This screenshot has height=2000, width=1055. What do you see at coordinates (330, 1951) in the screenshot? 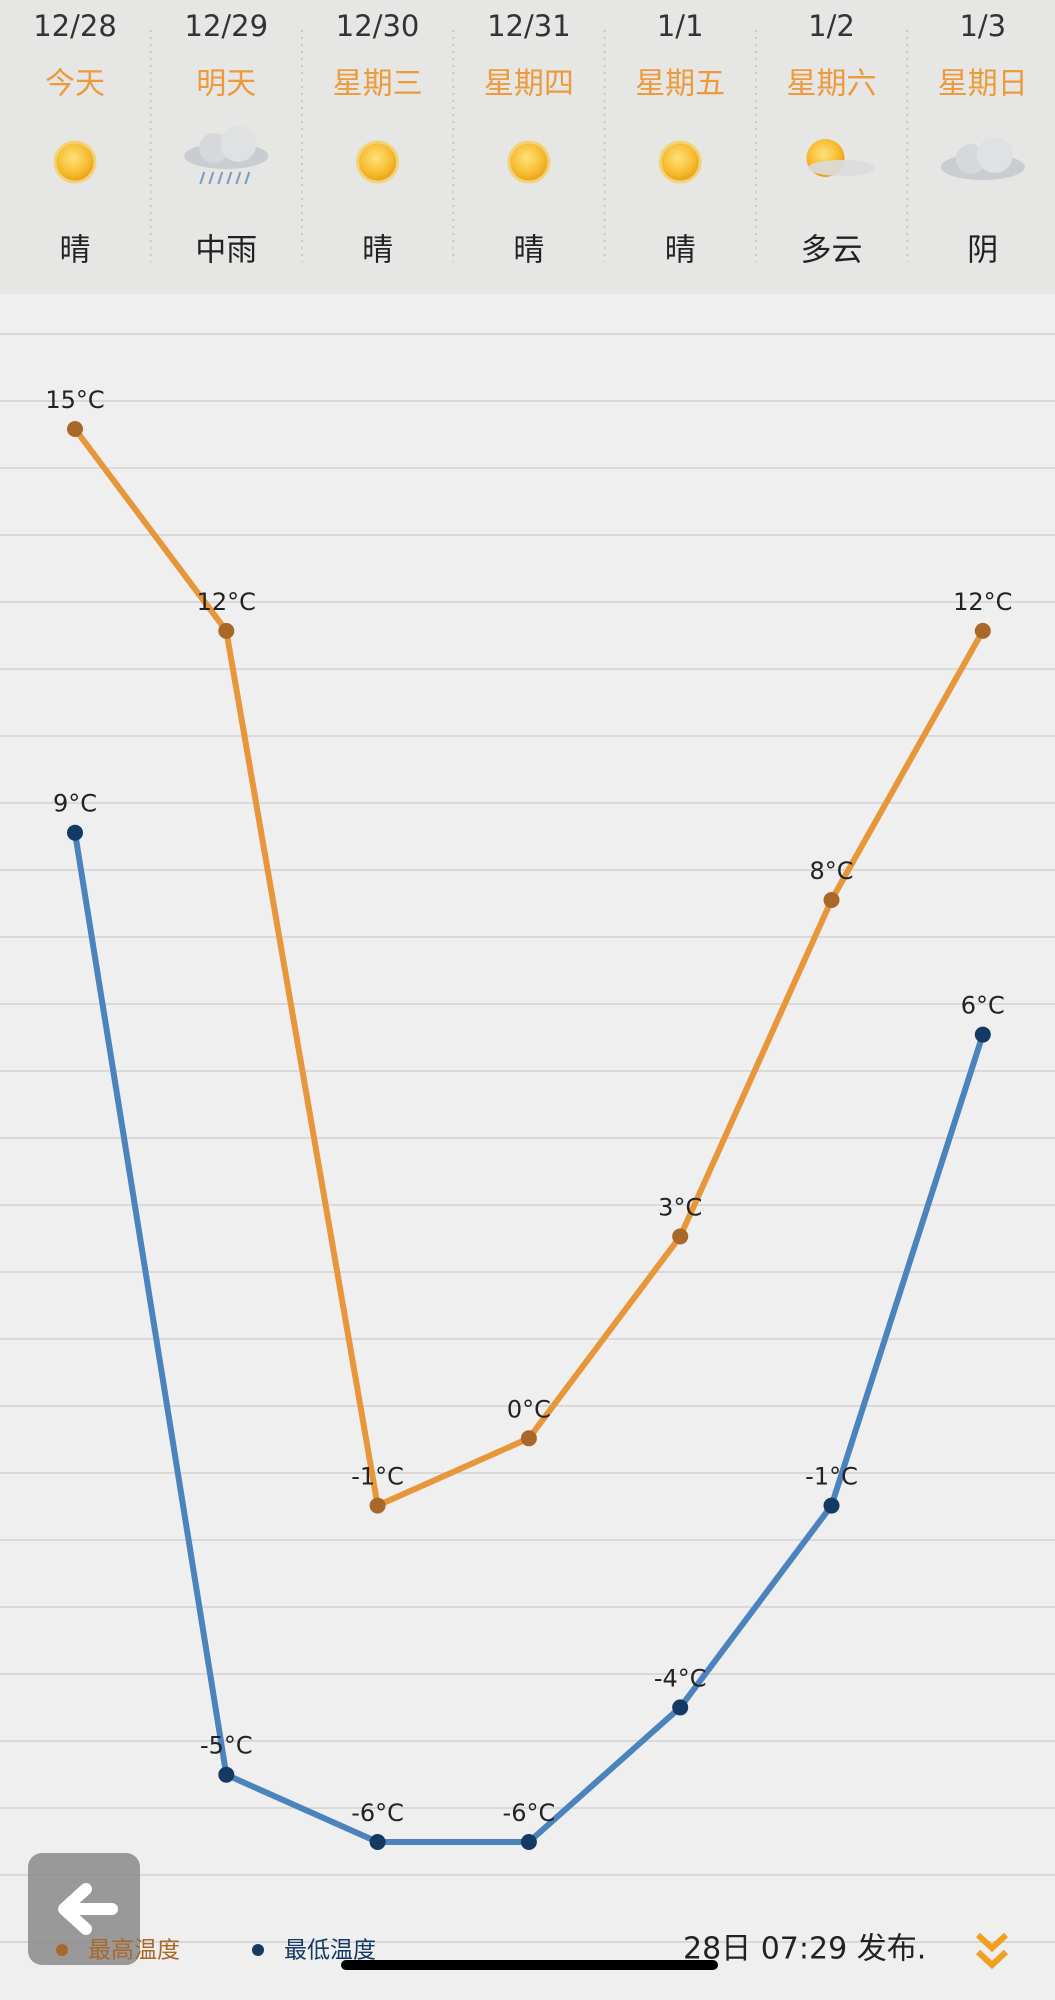
I see `legend-label: 最低温度` at bounding box center [330, 1951].